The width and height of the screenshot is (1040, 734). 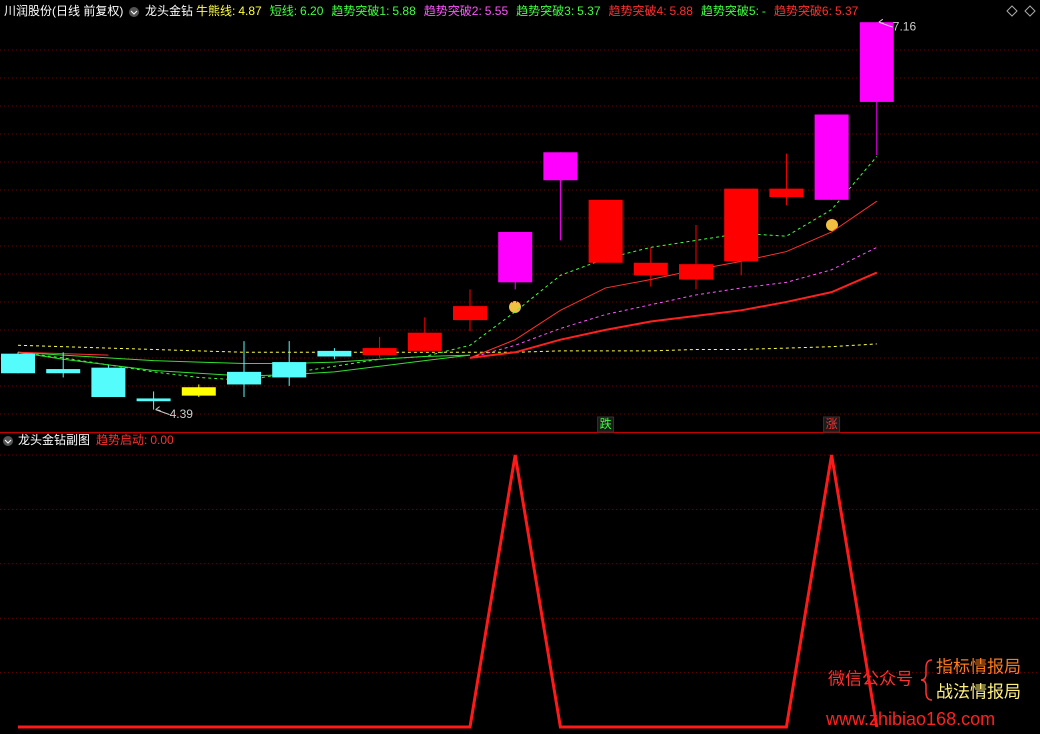 I want to click on sub-title: 龙头金钻副图, so click(x=54, y=439).